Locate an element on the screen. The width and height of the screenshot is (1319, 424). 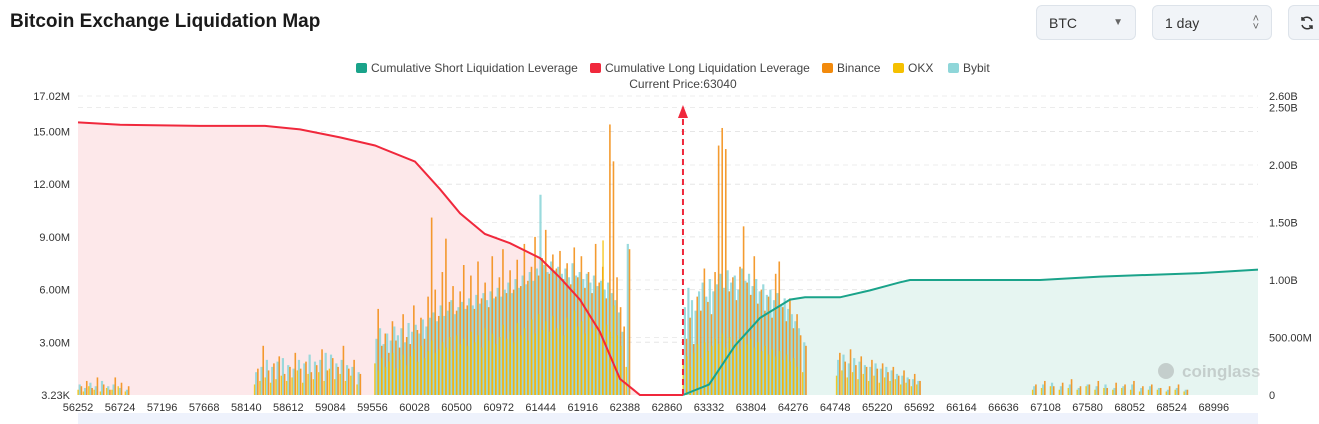
legend-item-binance: Binance is located at coordinates (851, 68).